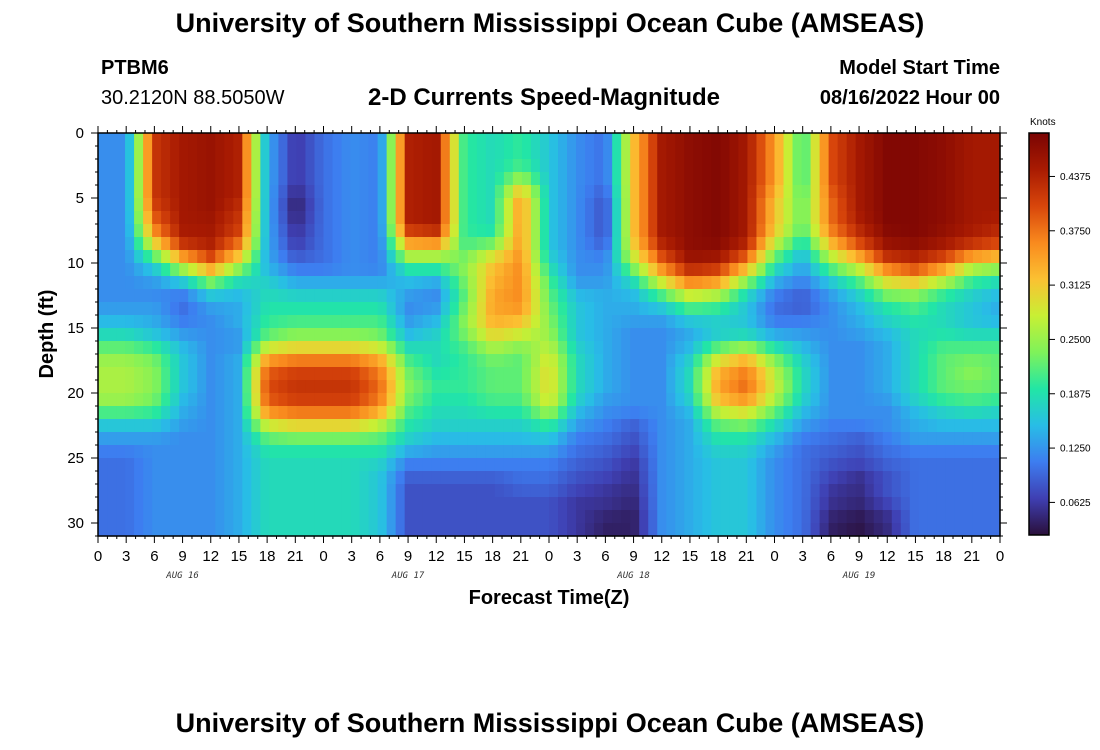 The height and width of the screenshot is (750, 1100). What do you see at coordinates (1075, 340) in the screenshot?
I see `colorbar-tick-label: 0.2500` at bounding box center [1075, 340].